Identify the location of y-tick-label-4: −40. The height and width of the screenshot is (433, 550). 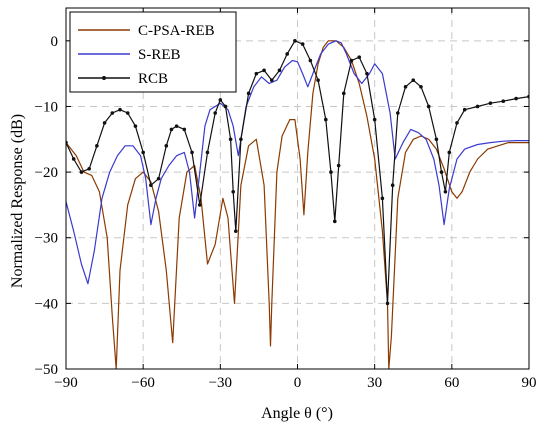
(46, 304).